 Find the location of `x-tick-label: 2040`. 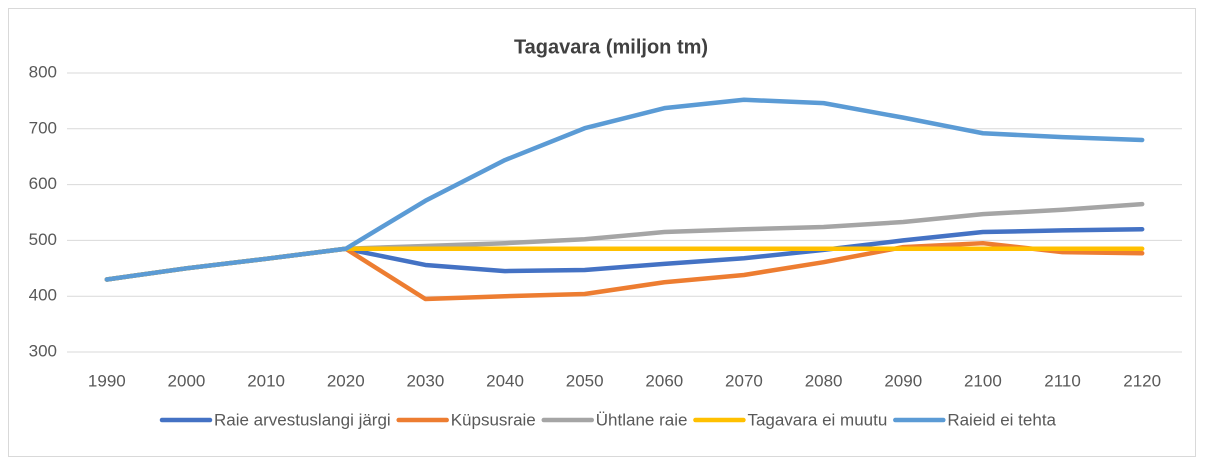

x-tick-label: 2040 is located at coordinates (505, 380).